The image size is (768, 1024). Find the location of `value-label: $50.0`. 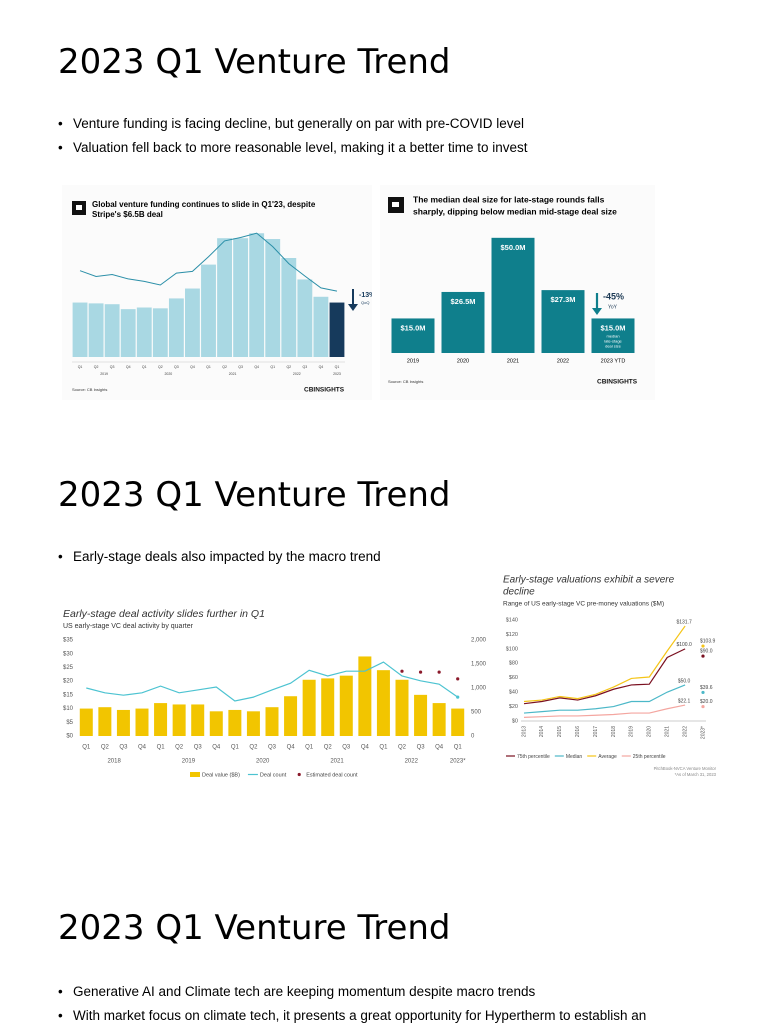

value-label: $50.0 is located at coordinates (684, 681).